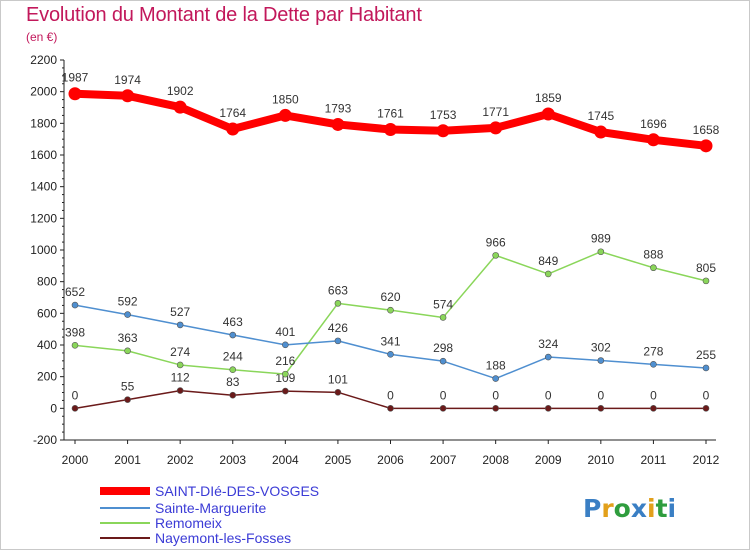 The height and width of the screenshot is (550, 750). I want to click on y-tick-label: 1600, so click(43, 155).